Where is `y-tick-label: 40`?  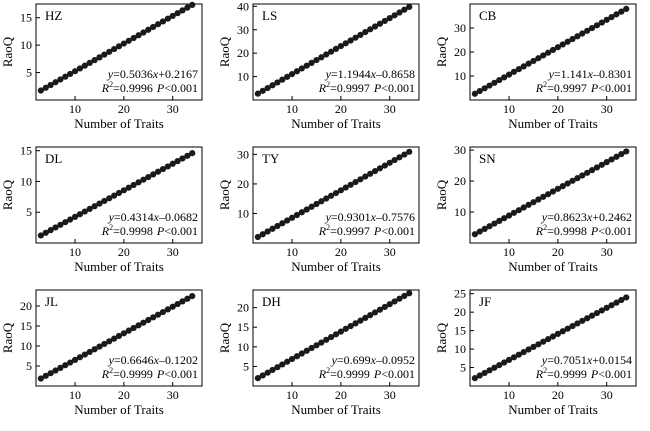 y-tick-label: 40 is located at coordinates (243, 6).